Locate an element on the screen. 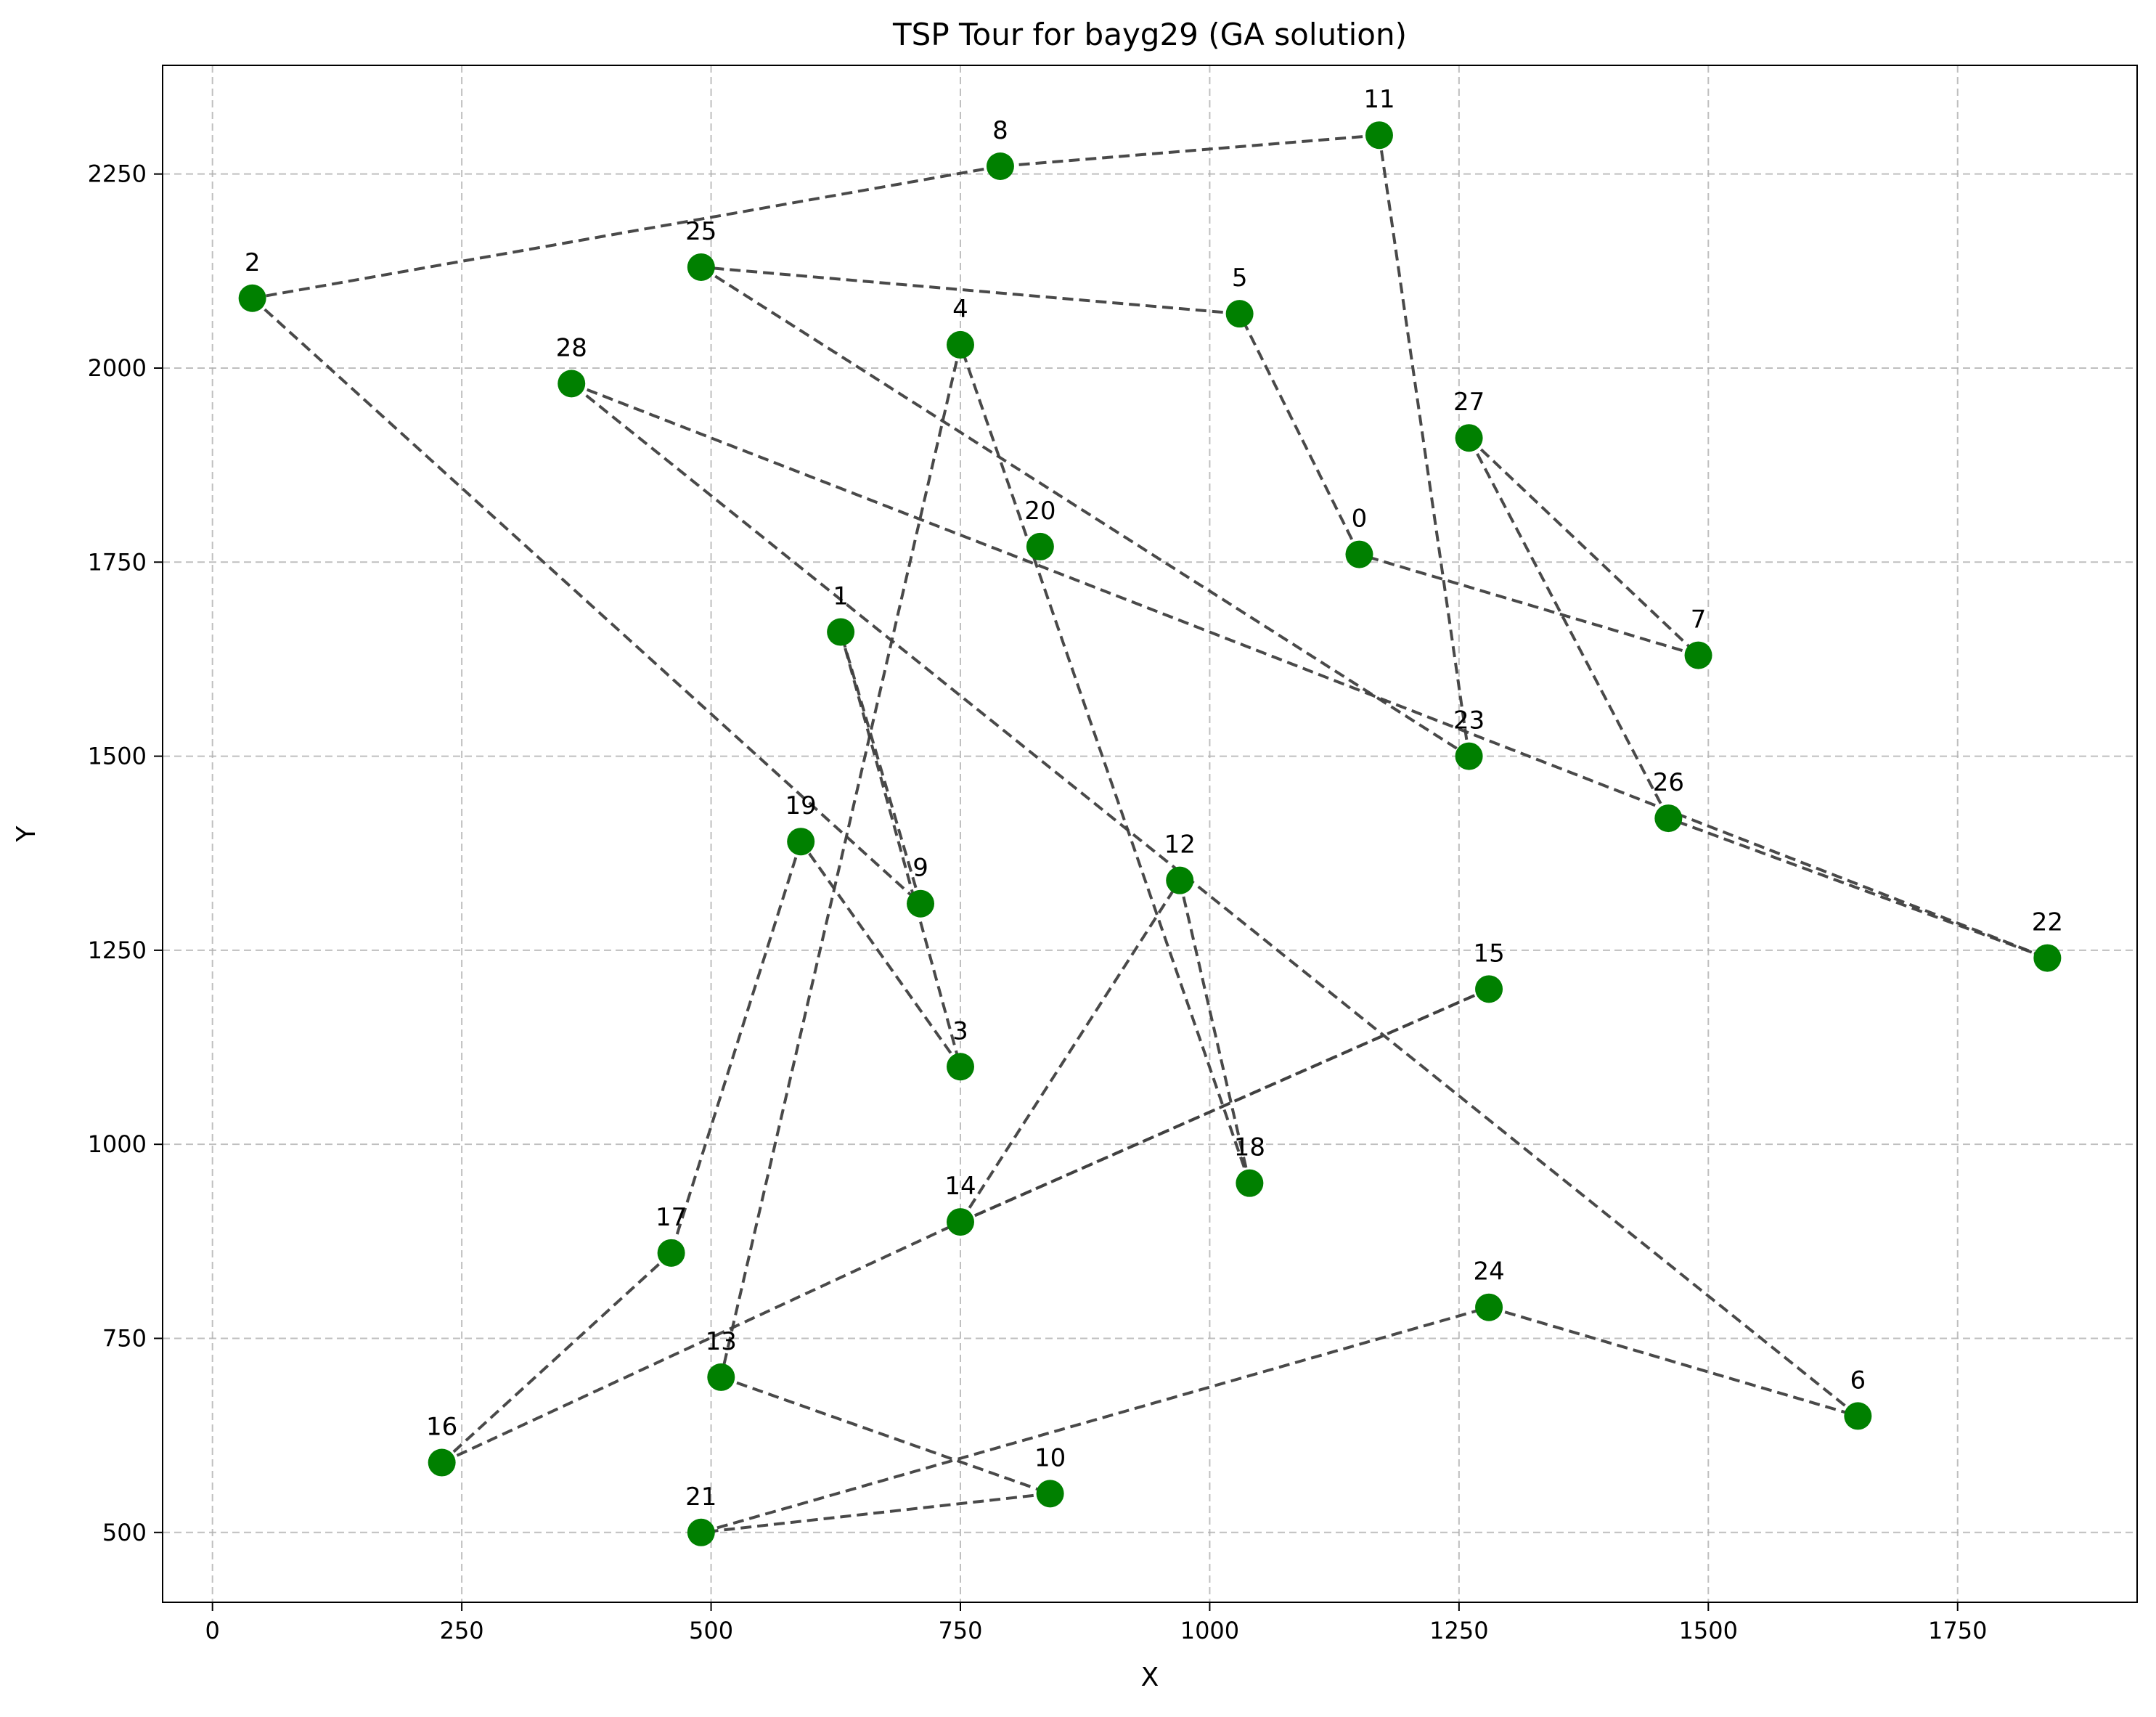 The height and width of the screenshot is (1717, 2156). x-tick-label: 250 is located at coordinates (462, 1630).